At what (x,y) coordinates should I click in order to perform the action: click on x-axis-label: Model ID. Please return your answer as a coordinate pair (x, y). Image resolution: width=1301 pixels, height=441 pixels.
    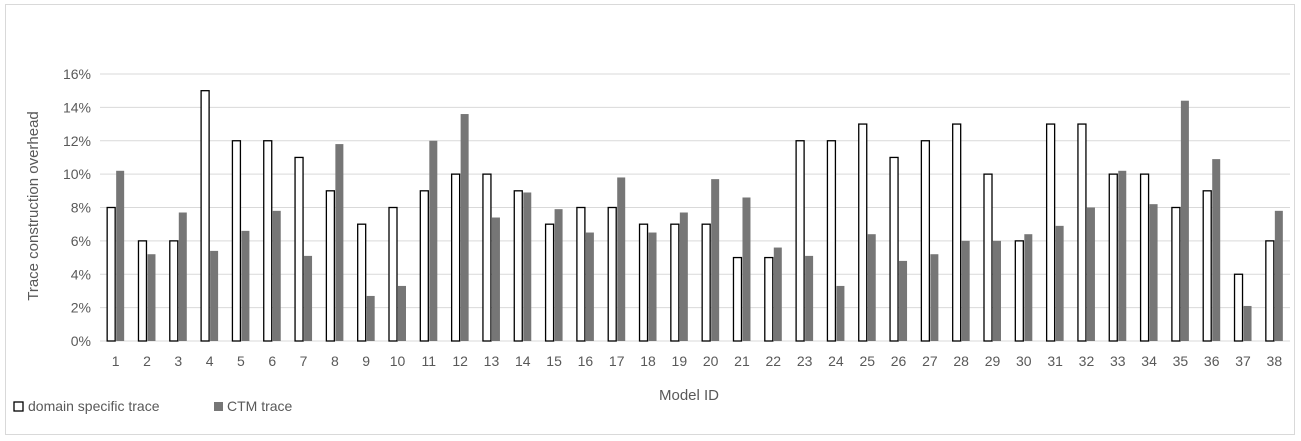
    Looking at the image, I should click on (689, 395).